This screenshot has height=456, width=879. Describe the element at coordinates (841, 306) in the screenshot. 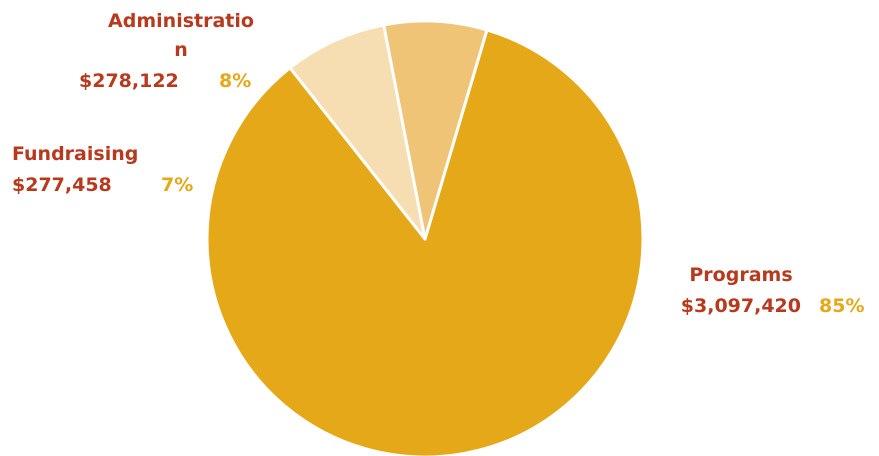

I see `slice-percent-programs: 85%` at that location.